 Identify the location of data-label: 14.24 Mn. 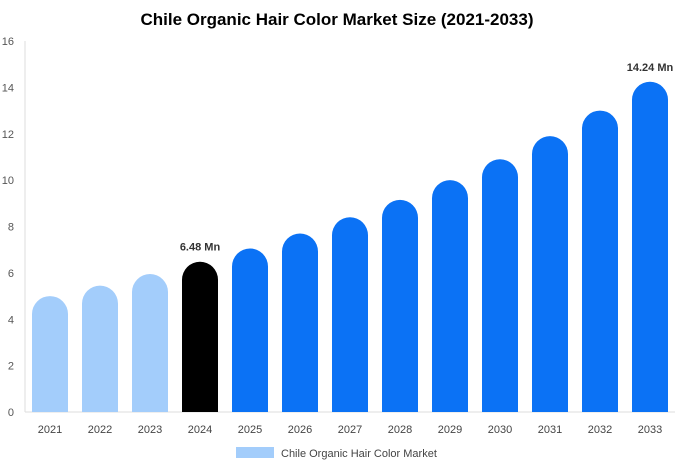
(650, 68).